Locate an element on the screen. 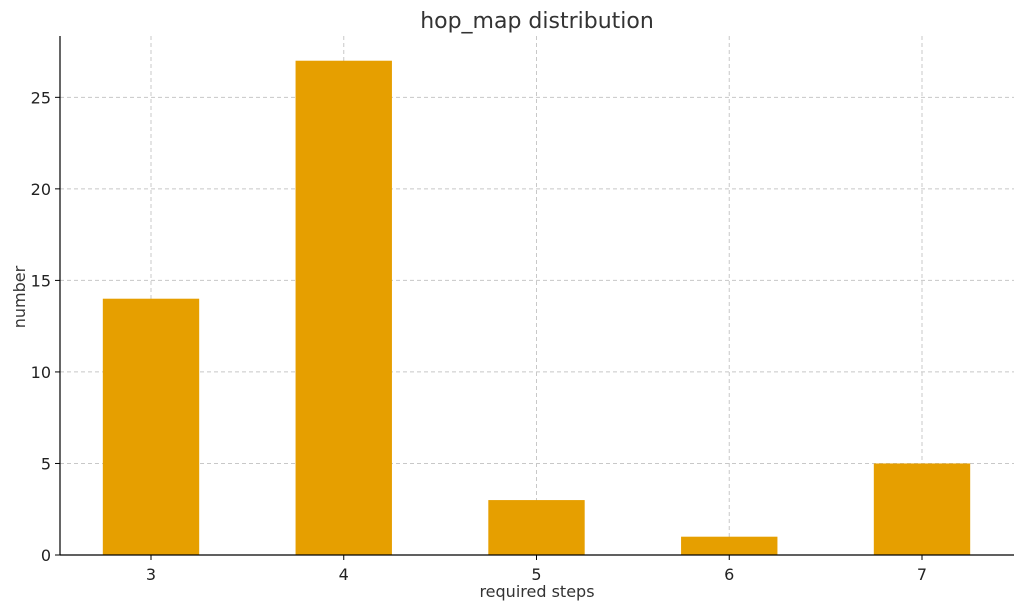 The height and width of the screenshot is (611, 1024). y-tick-label: 25 is located at coordinates (41, 97).